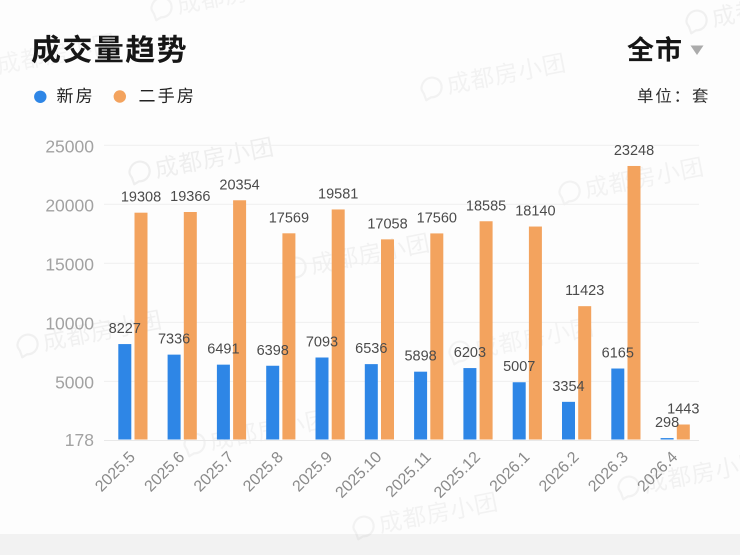 Image resolution: width=740 pixels, height=560 pixels. Describe the element at coordinates (519, 367) in the screenshot. I see `svg-text: 5007` at that location.